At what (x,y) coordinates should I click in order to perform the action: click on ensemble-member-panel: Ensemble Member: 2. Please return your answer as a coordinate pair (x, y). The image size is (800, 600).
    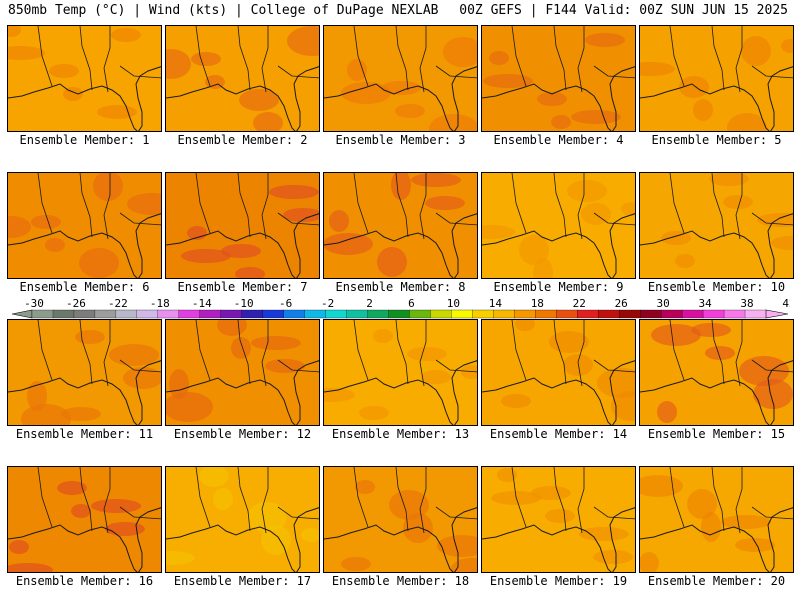
    Looking at the image, I should click on (242, 91).